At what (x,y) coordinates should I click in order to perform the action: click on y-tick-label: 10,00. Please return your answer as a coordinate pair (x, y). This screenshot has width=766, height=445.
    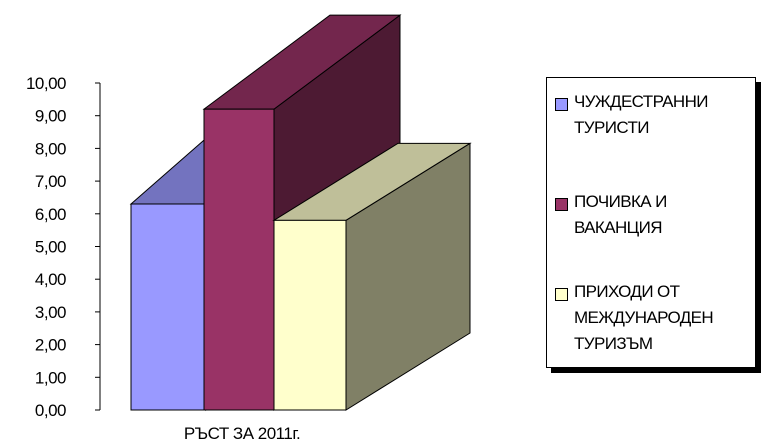
    Looking at the image, I should click on (46, 83).